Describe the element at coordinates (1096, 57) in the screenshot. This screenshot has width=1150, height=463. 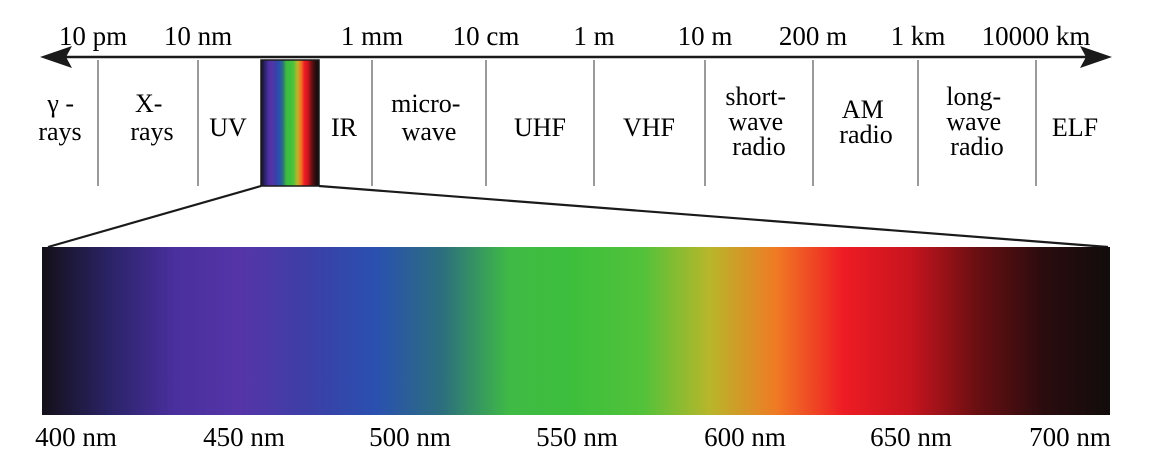
I see `axis-arrow-right-icon` at that location.